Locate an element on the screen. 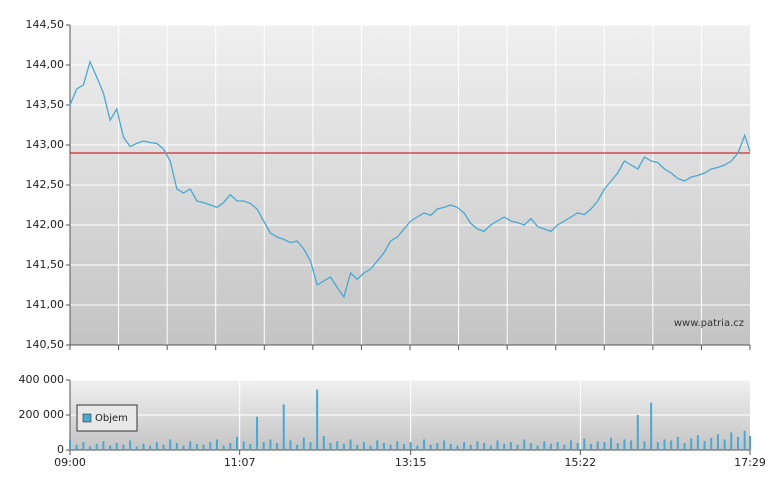  legend: Objem is located at coordinates (107, 418).